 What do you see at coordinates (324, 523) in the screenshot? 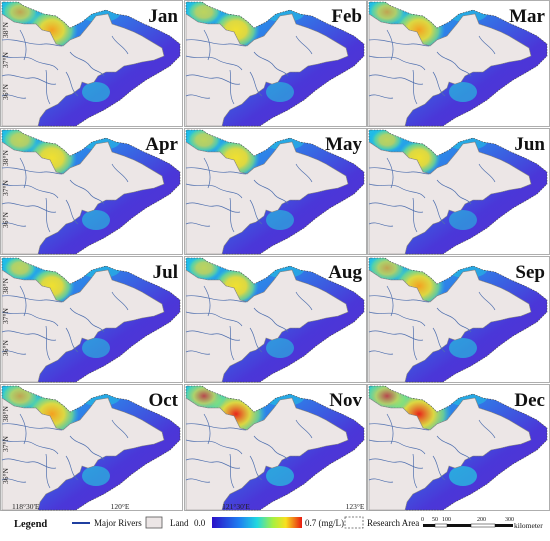
I see `legend-scale-max: 0.7 (mg/L)` at bounding box center [324, 523].